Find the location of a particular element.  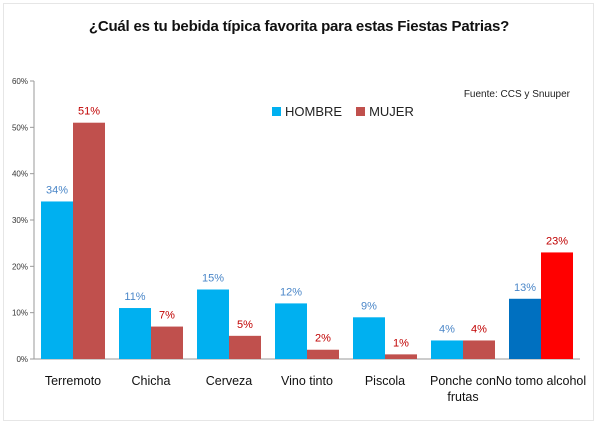

data-label-hombre: 15% is located at coordinates (213, 279).